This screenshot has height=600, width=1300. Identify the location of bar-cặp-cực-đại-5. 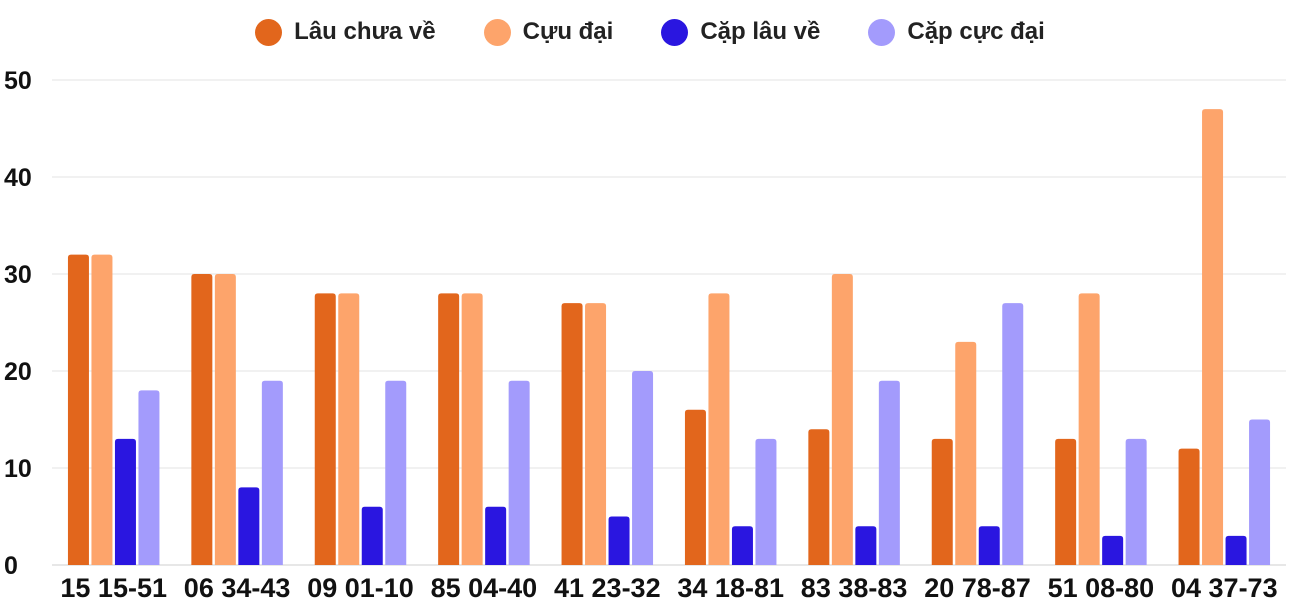
(766, 501).